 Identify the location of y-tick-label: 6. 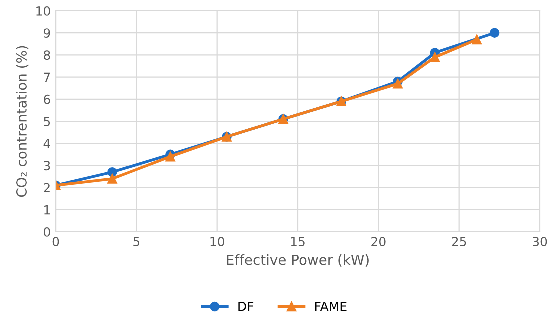
(47, 99).